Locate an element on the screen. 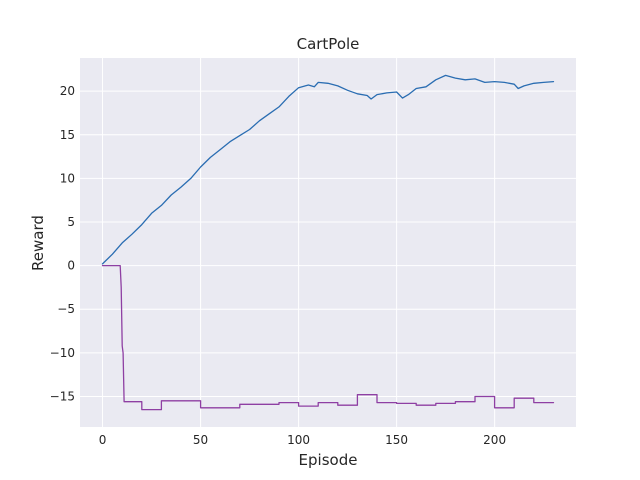  x-tick-label: 0 is located at coordinates (103, 440).